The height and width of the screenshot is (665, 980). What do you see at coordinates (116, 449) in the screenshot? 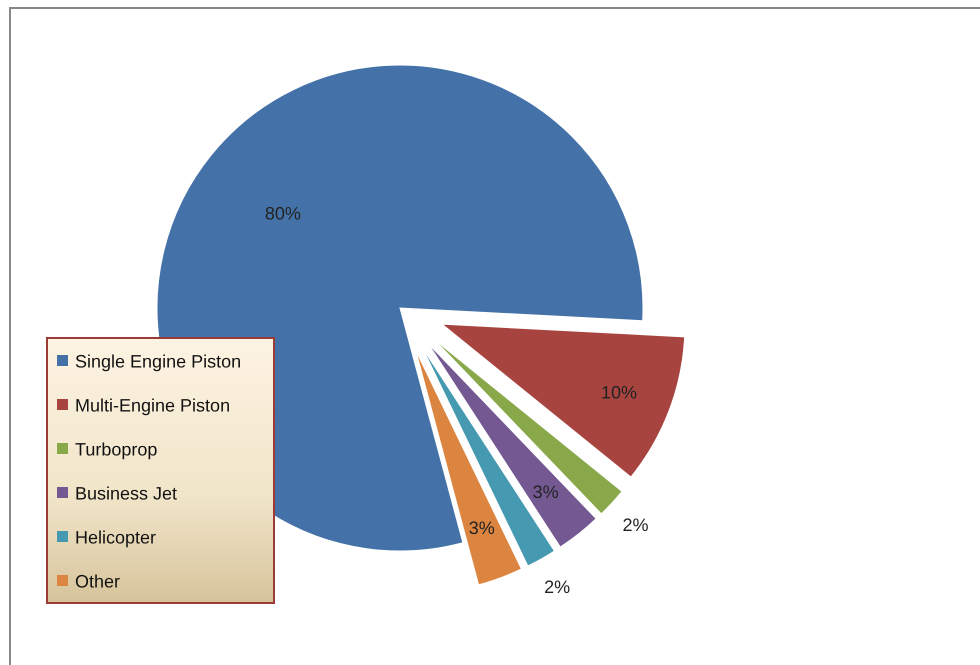
I see `legend-label: Turboprop` at bounding box center [116, 449].